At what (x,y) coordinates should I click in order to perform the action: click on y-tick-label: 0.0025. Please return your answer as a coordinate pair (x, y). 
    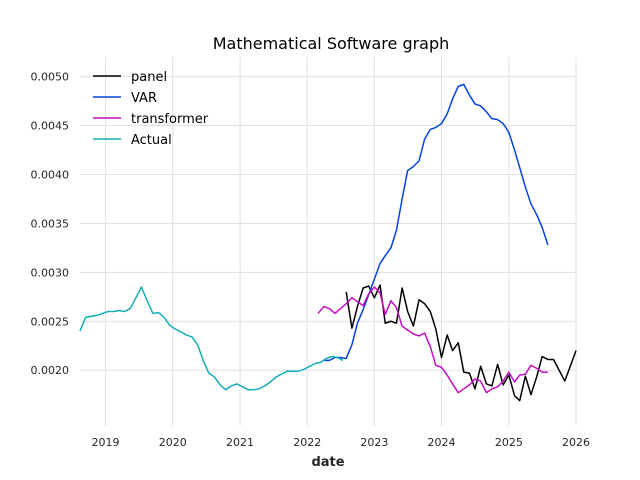
    Looking at the image, I should click on (50, 321).